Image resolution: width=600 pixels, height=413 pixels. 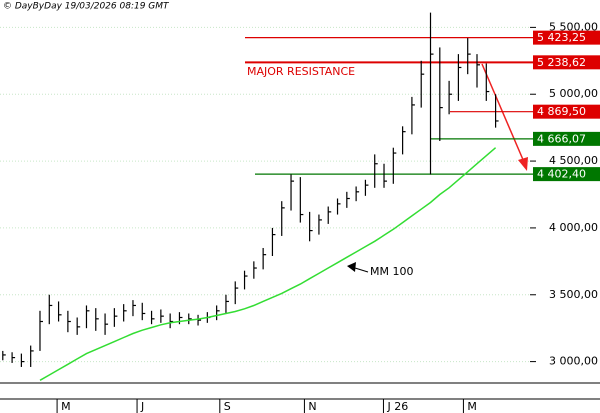 I want to click on x-tick-label: J, so click(x=142, y=406).